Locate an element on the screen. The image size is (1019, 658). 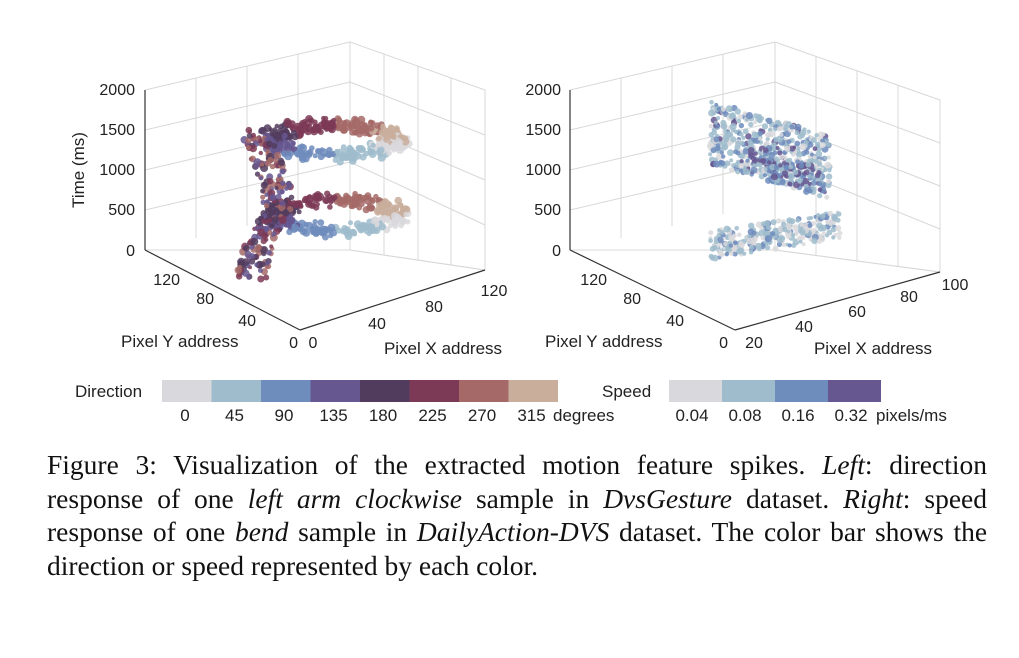
legend-tick-label: 0.08 is located at coordinates (744, 415).